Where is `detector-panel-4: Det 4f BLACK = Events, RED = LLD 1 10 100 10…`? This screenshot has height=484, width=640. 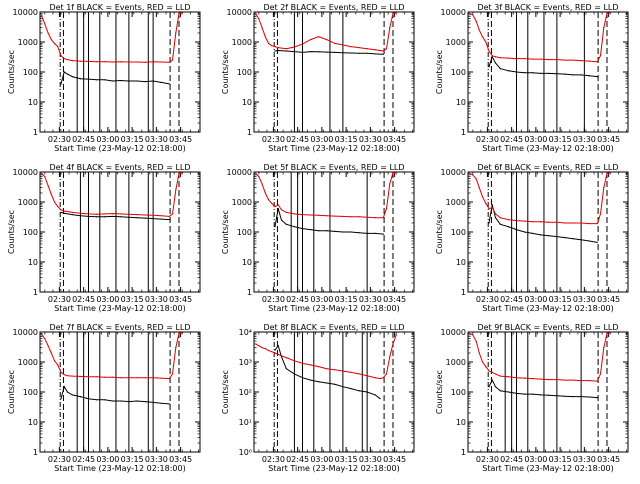 detector-panel-4: Det 4f BLACK = Events, RED = LLD 1 10 100 10… is located at coordinates (104, 238).